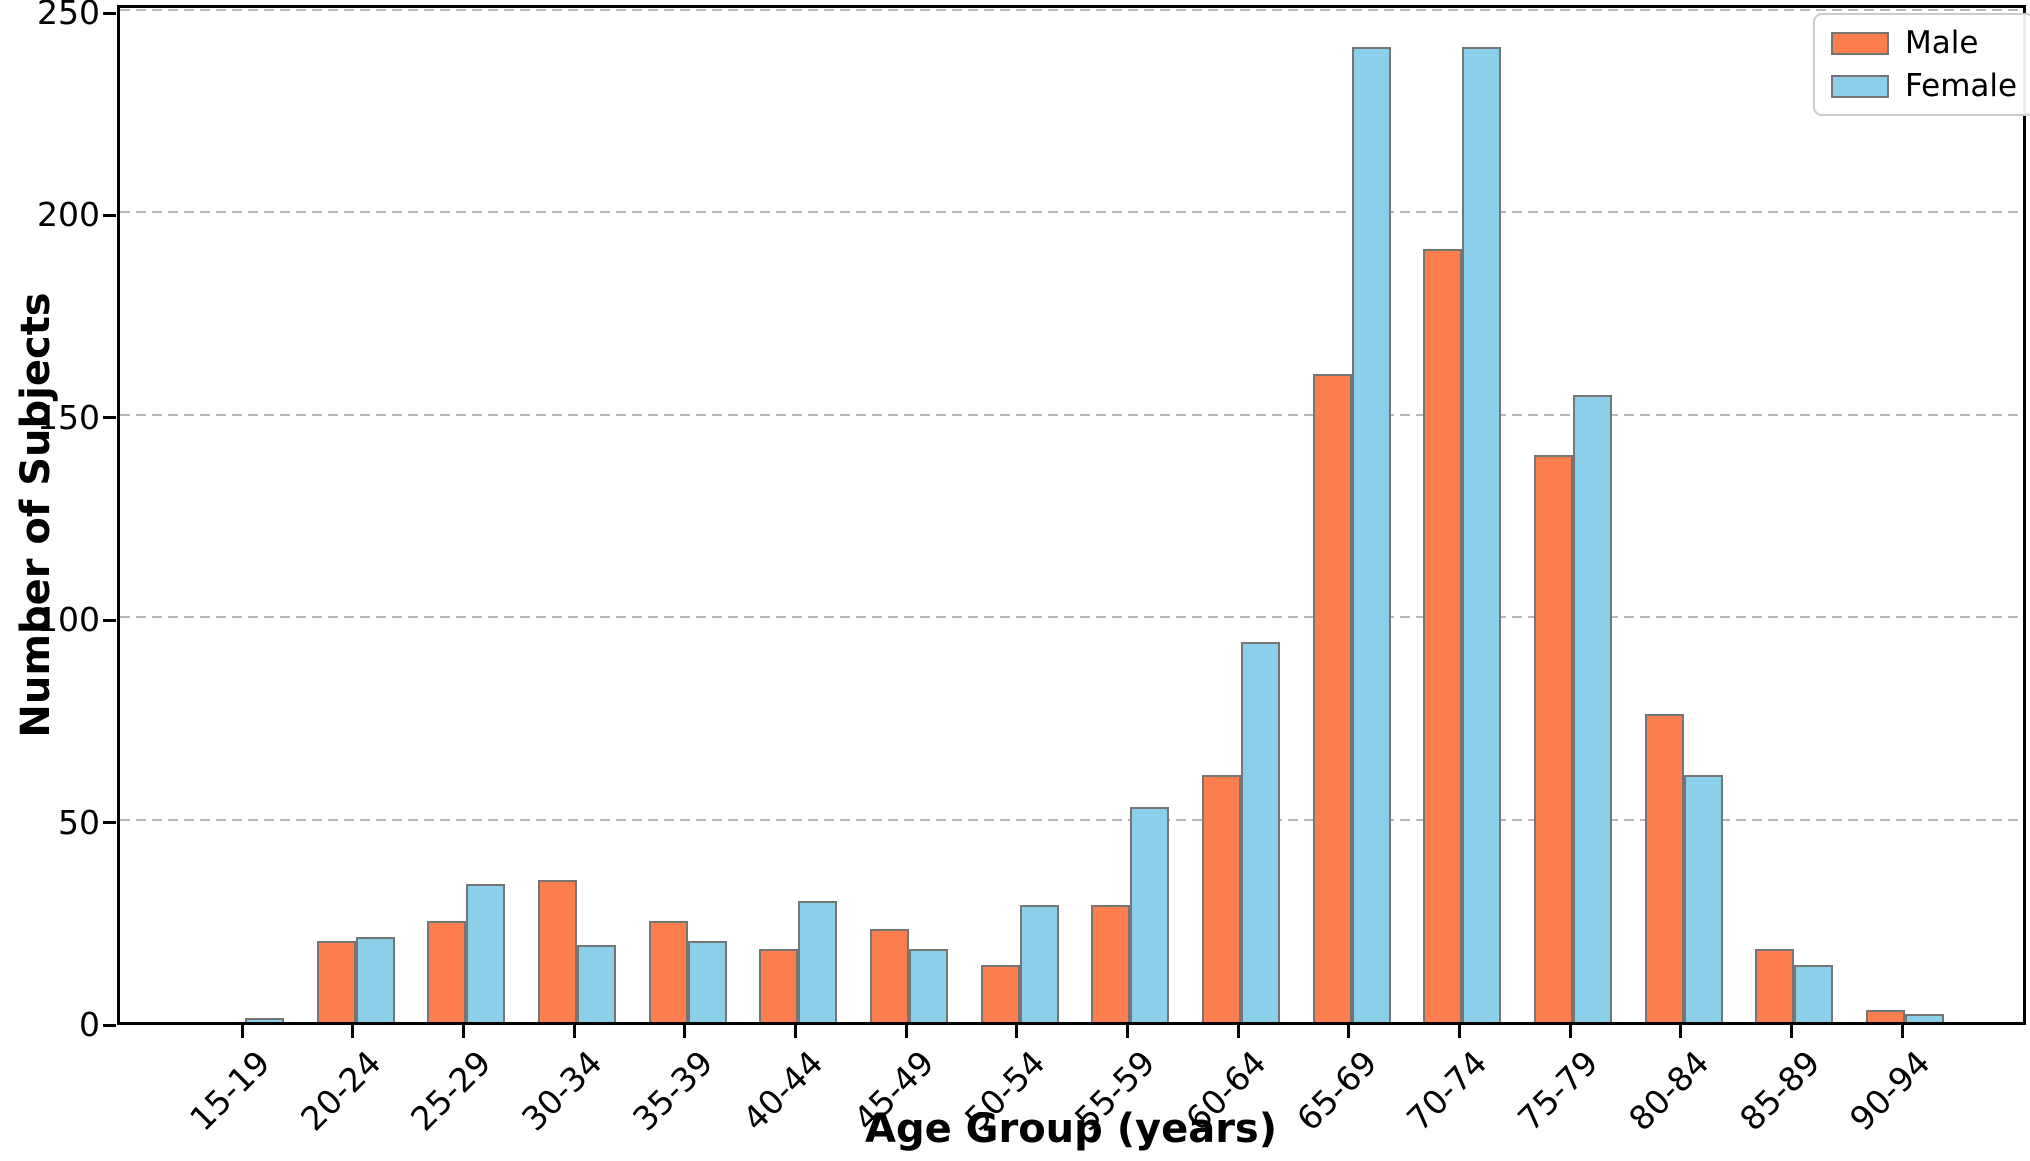 The height and width of the screenshot is (1161, 2030). What do you see at coordinates (68, 16) in the screenshot?
I see `y-tick-label: 250` at bounding box center [68, 16].